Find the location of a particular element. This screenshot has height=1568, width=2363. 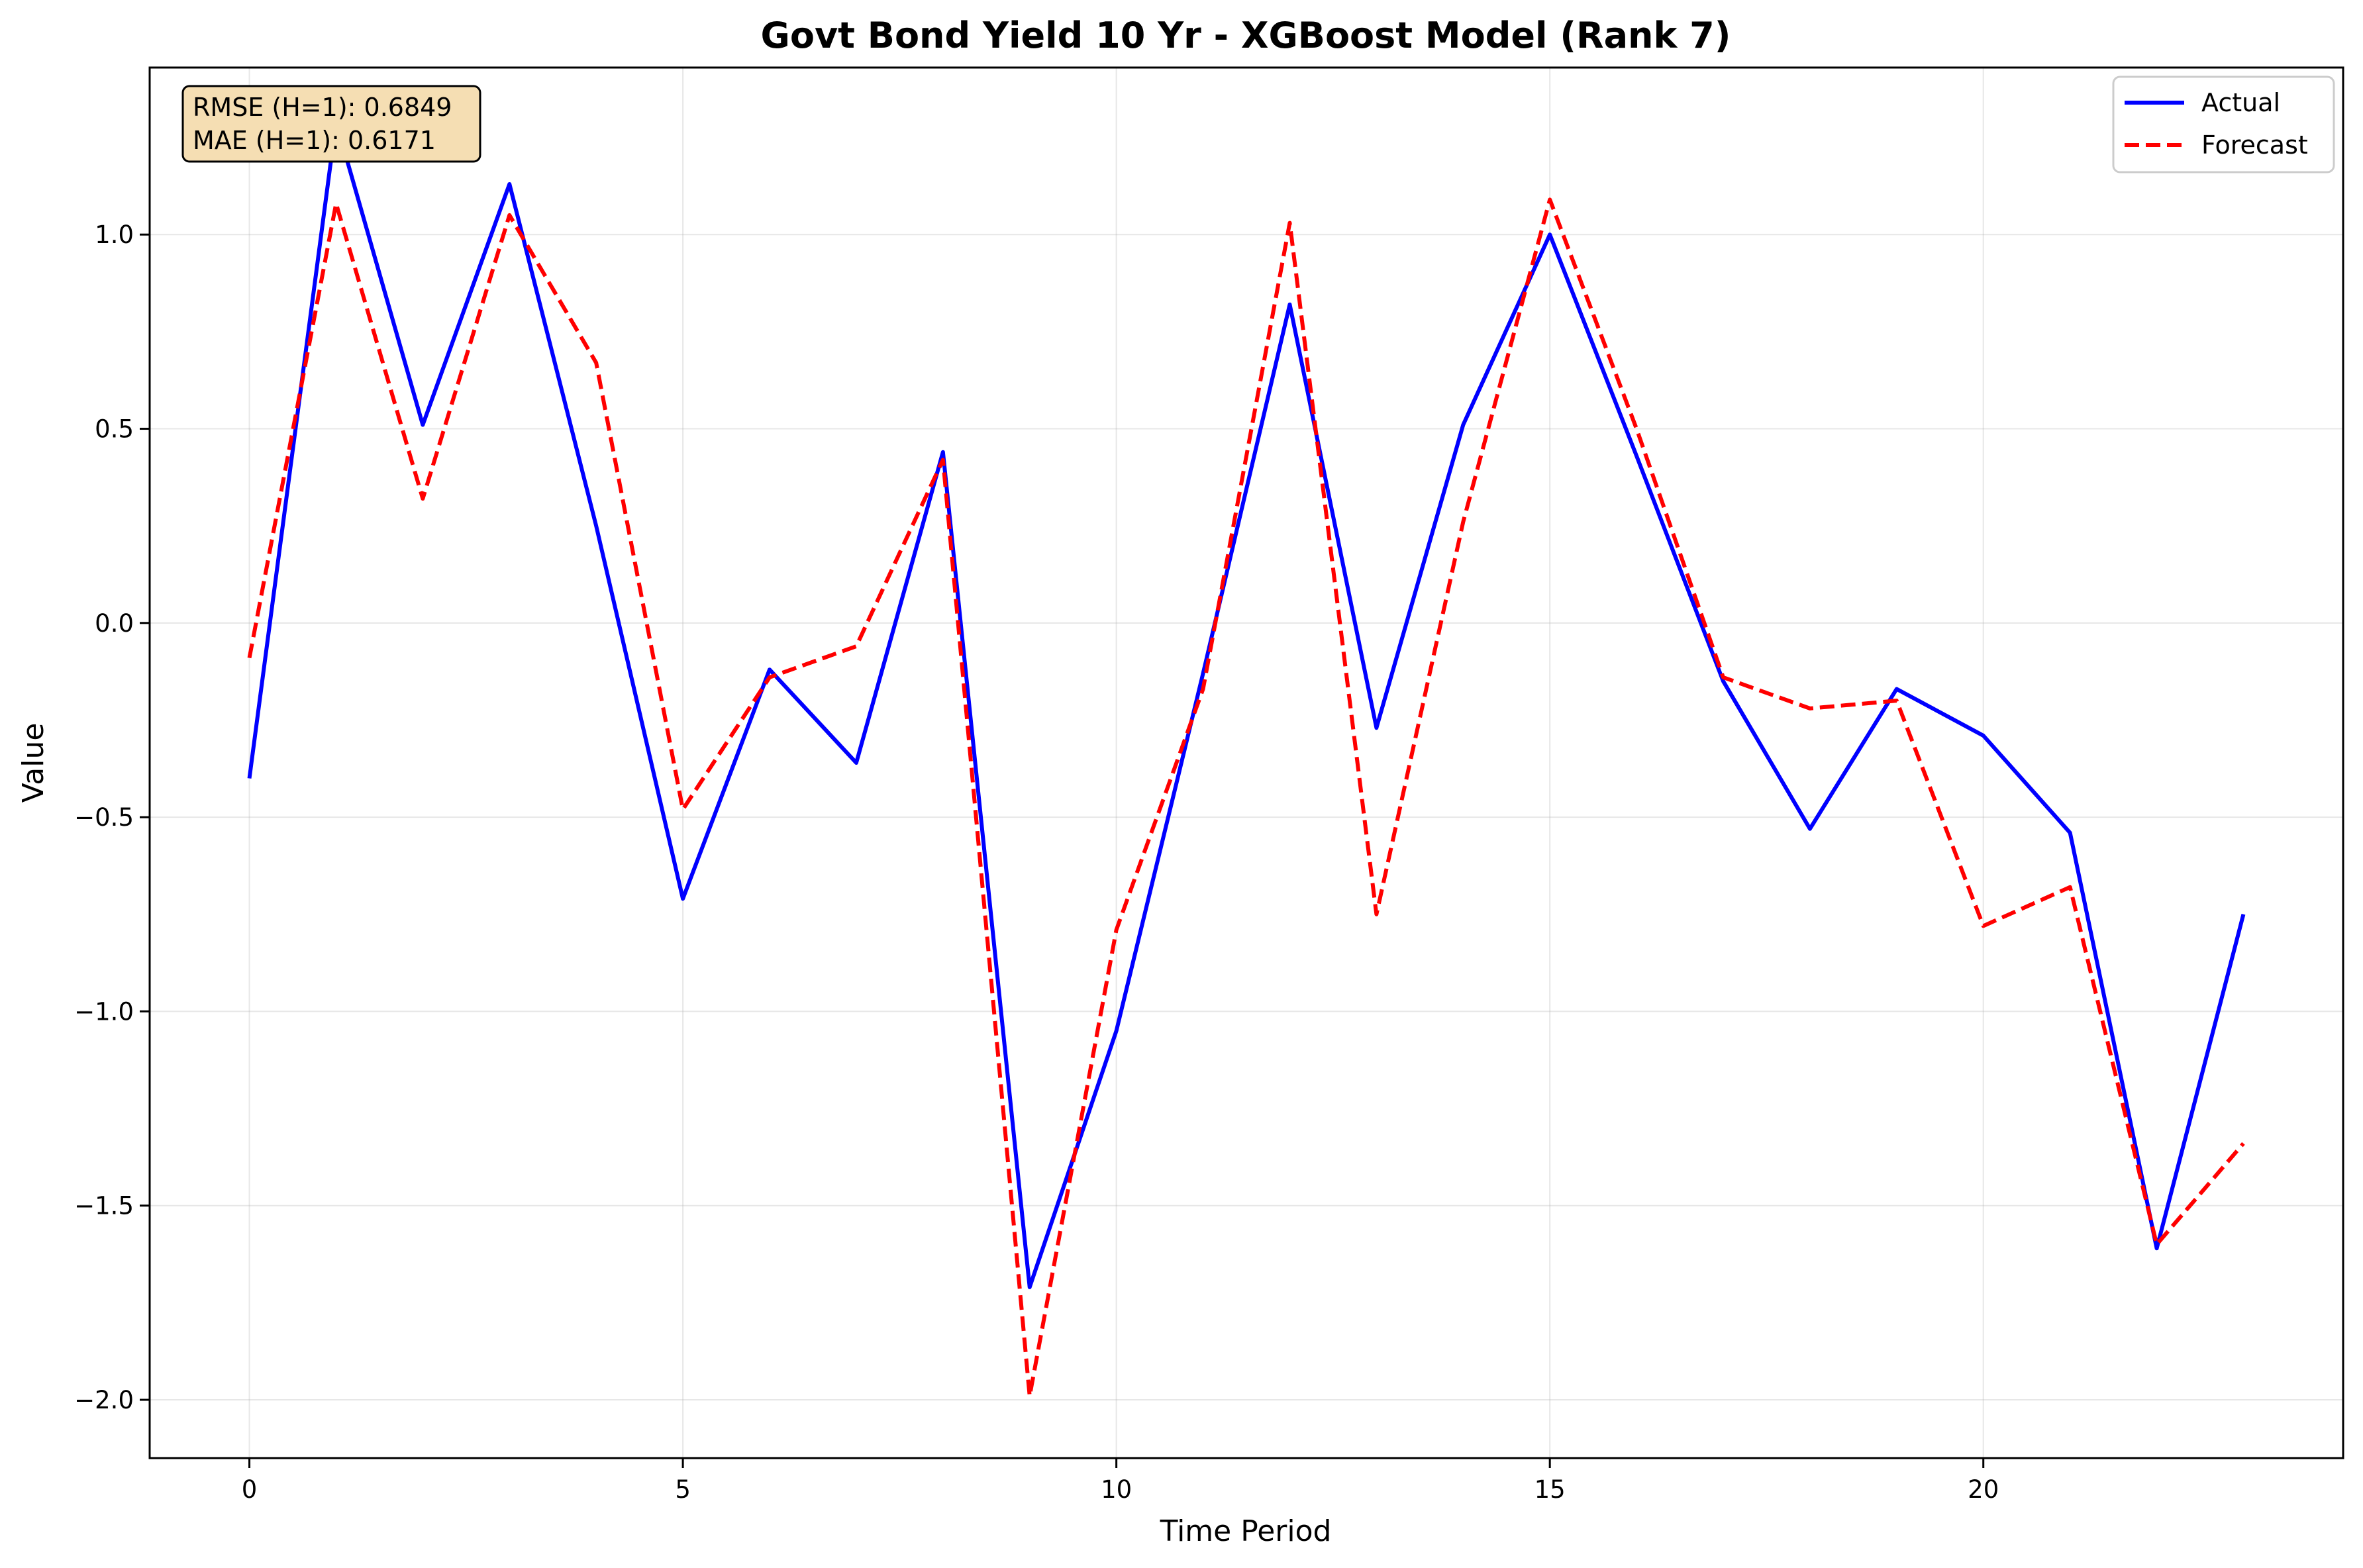

legend-label-actual: Actual is located at coordinates (2240, 102).